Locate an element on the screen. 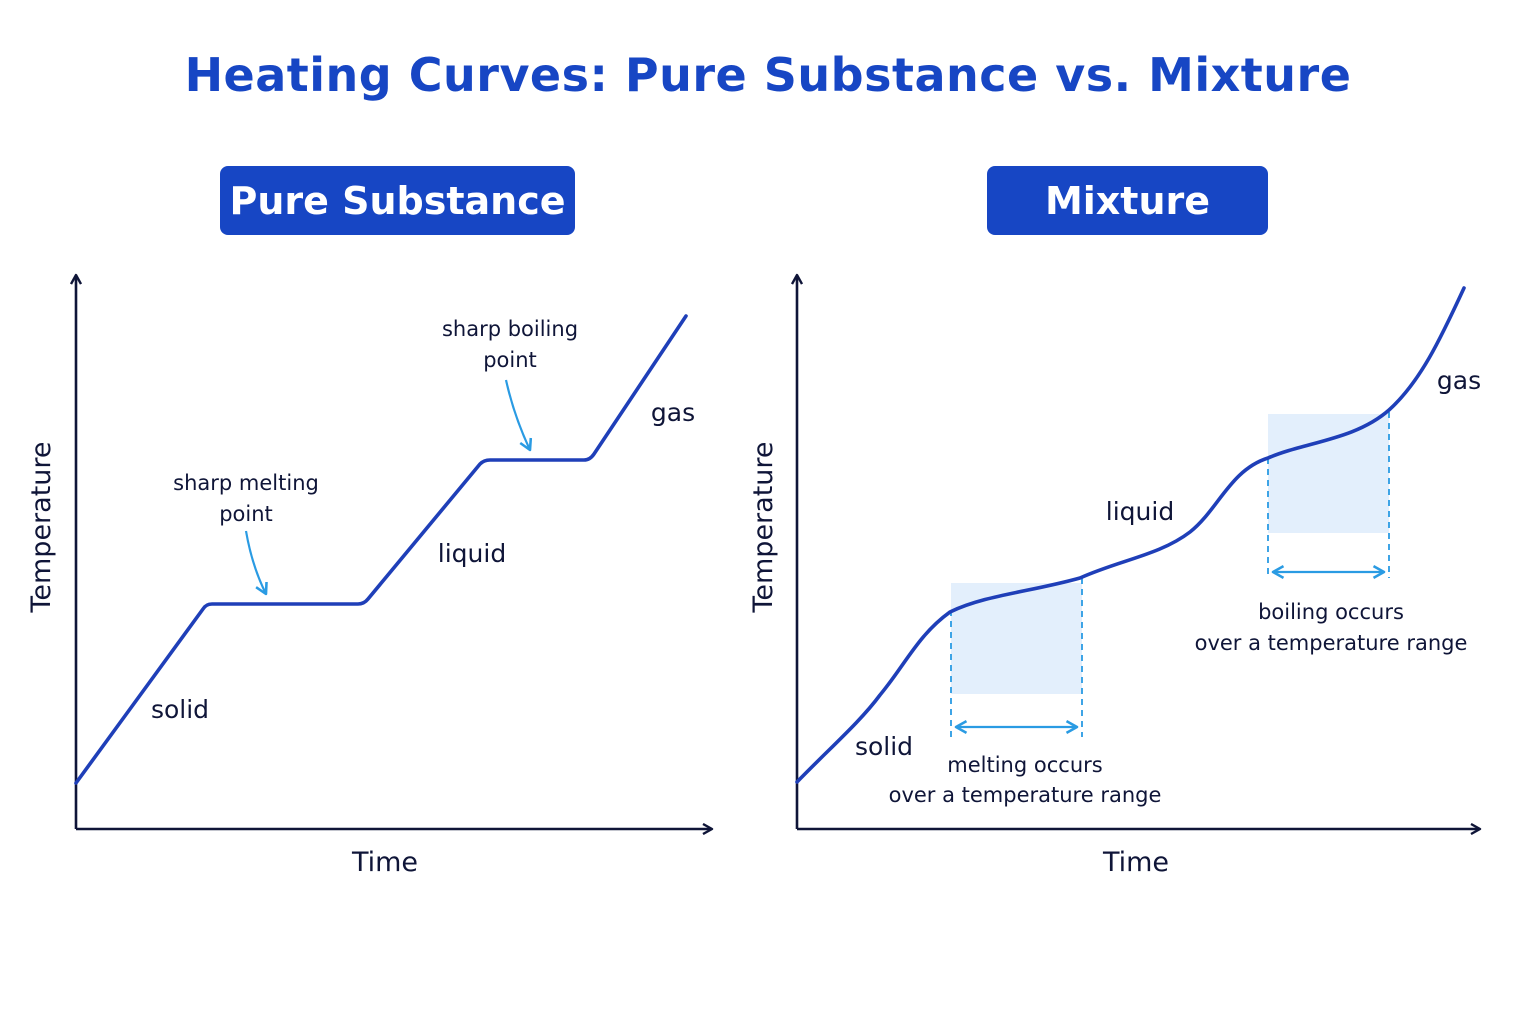 The height and width of the screenshot is (1024, 1536). pure-melting-note-line1: sharp melting is located at coordinates (246, 483).